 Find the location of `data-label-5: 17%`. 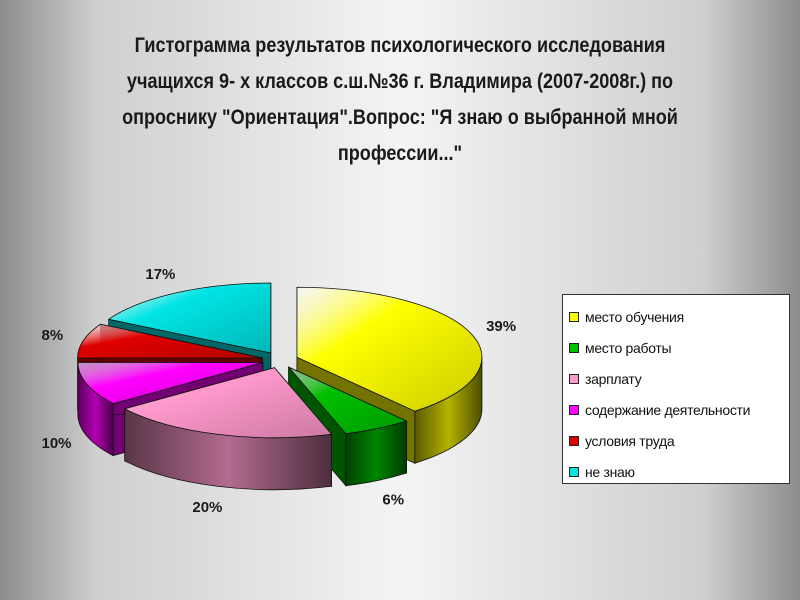

data-label-5: 17% is located at coordinates (160, 274).